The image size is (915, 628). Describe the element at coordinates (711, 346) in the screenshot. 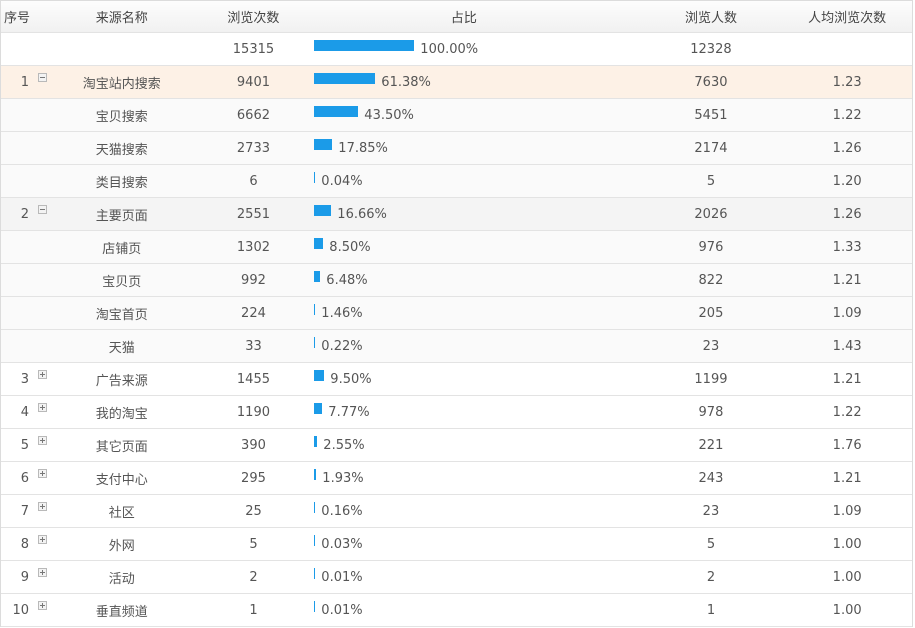

I see `visitors-count: 23` at that location.